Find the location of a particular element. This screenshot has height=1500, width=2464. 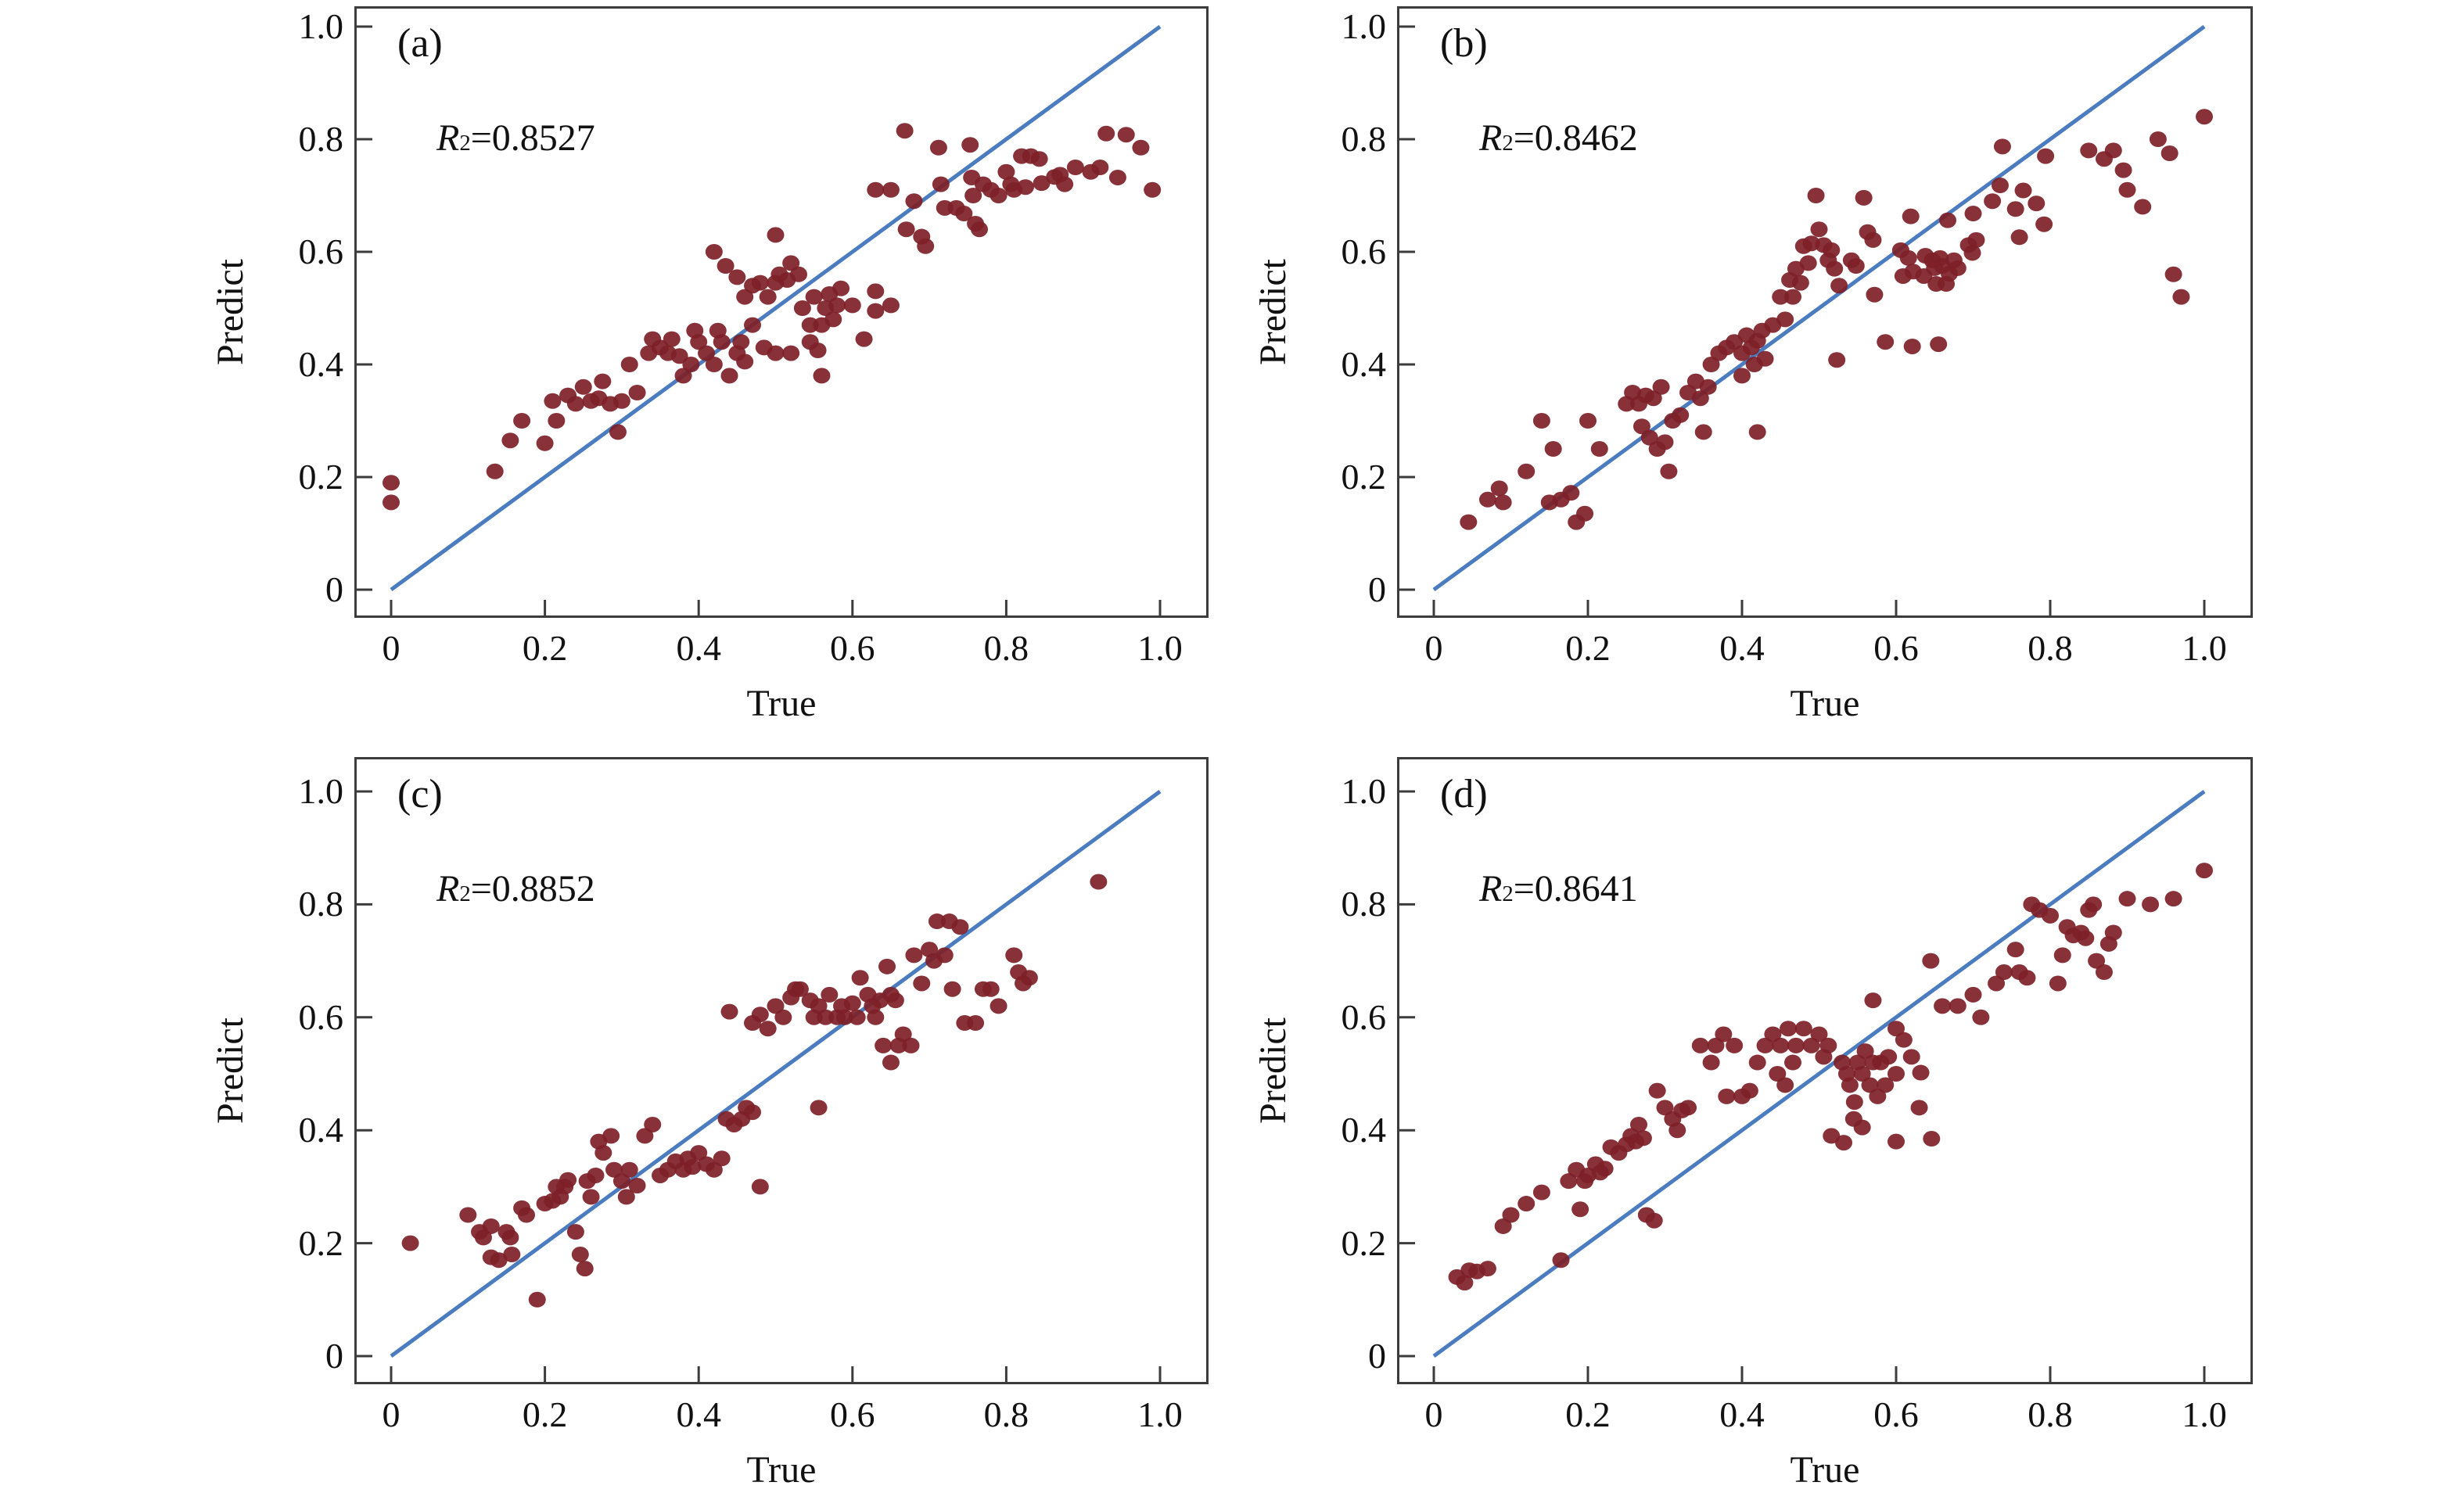

x-tick-label: 0 is located at coordinates (1433, 648).